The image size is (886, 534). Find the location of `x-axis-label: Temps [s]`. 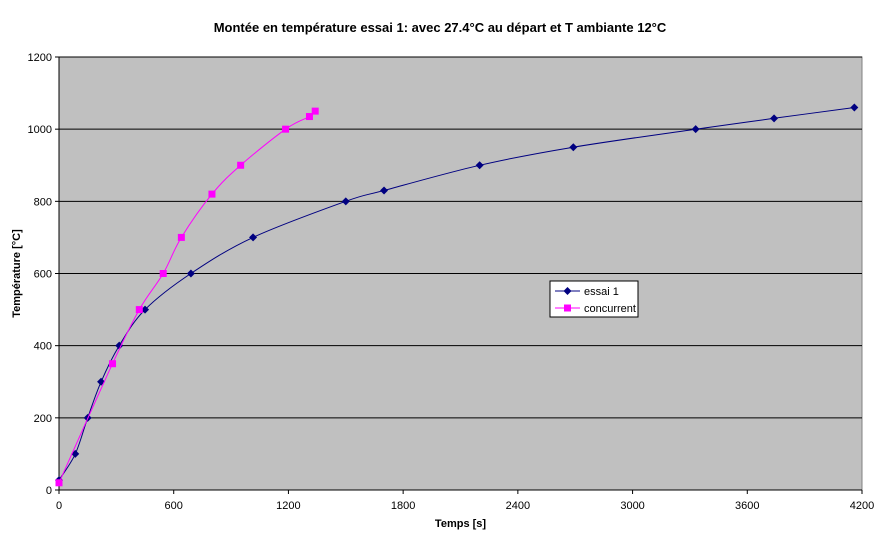

x-axis-label: Temps [s] is located at coordinates (460, 524).